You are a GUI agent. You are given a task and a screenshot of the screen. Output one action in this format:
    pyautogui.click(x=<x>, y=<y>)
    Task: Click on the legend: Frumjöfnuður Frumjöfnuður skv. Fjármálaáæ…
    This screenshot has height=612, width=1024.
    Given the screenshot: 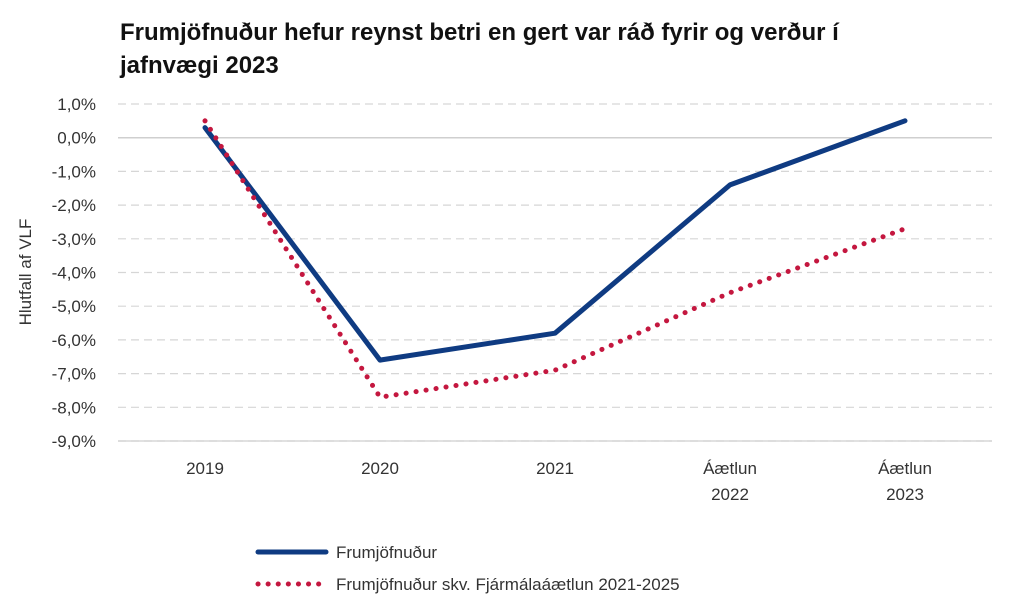 What is the action you would take?
    pyautogui.click(x=467, y=568)
    